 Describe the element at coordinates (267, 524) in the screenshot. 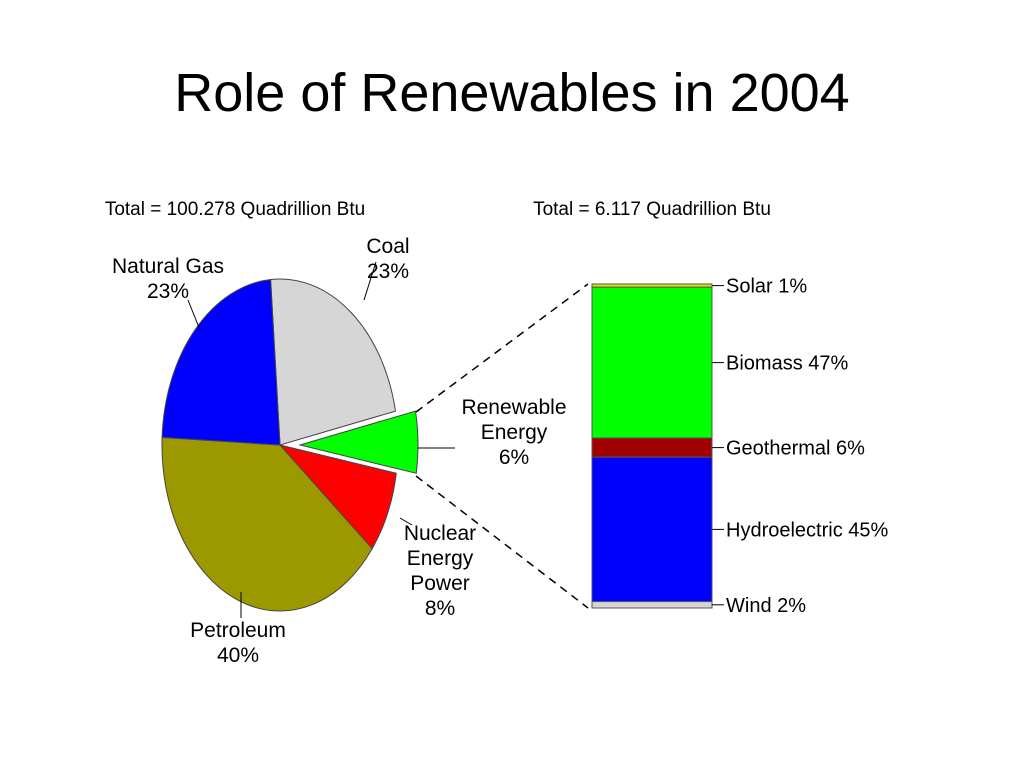

I see `pie-slice-petroleum` at that location.